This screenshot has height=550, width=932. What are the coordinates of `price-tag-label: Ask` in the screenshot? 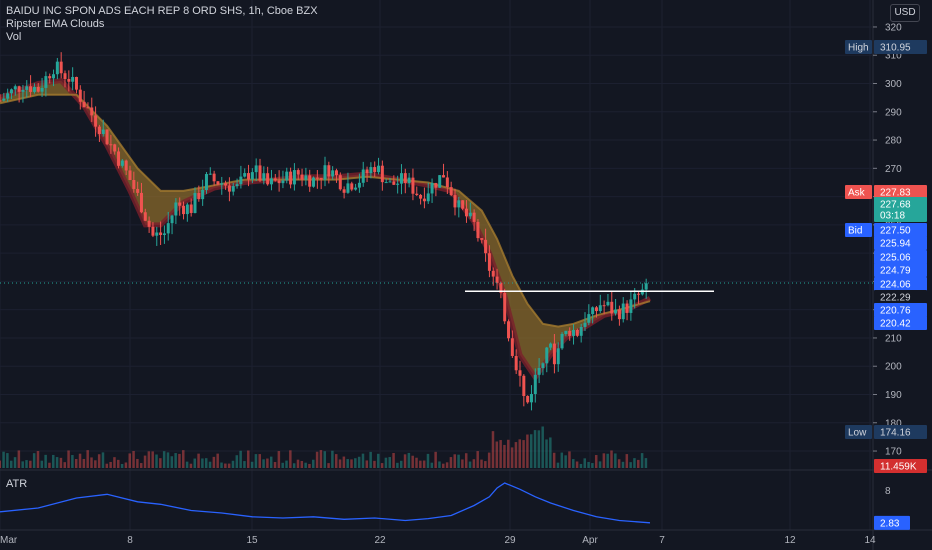 It's located at (857, 193).